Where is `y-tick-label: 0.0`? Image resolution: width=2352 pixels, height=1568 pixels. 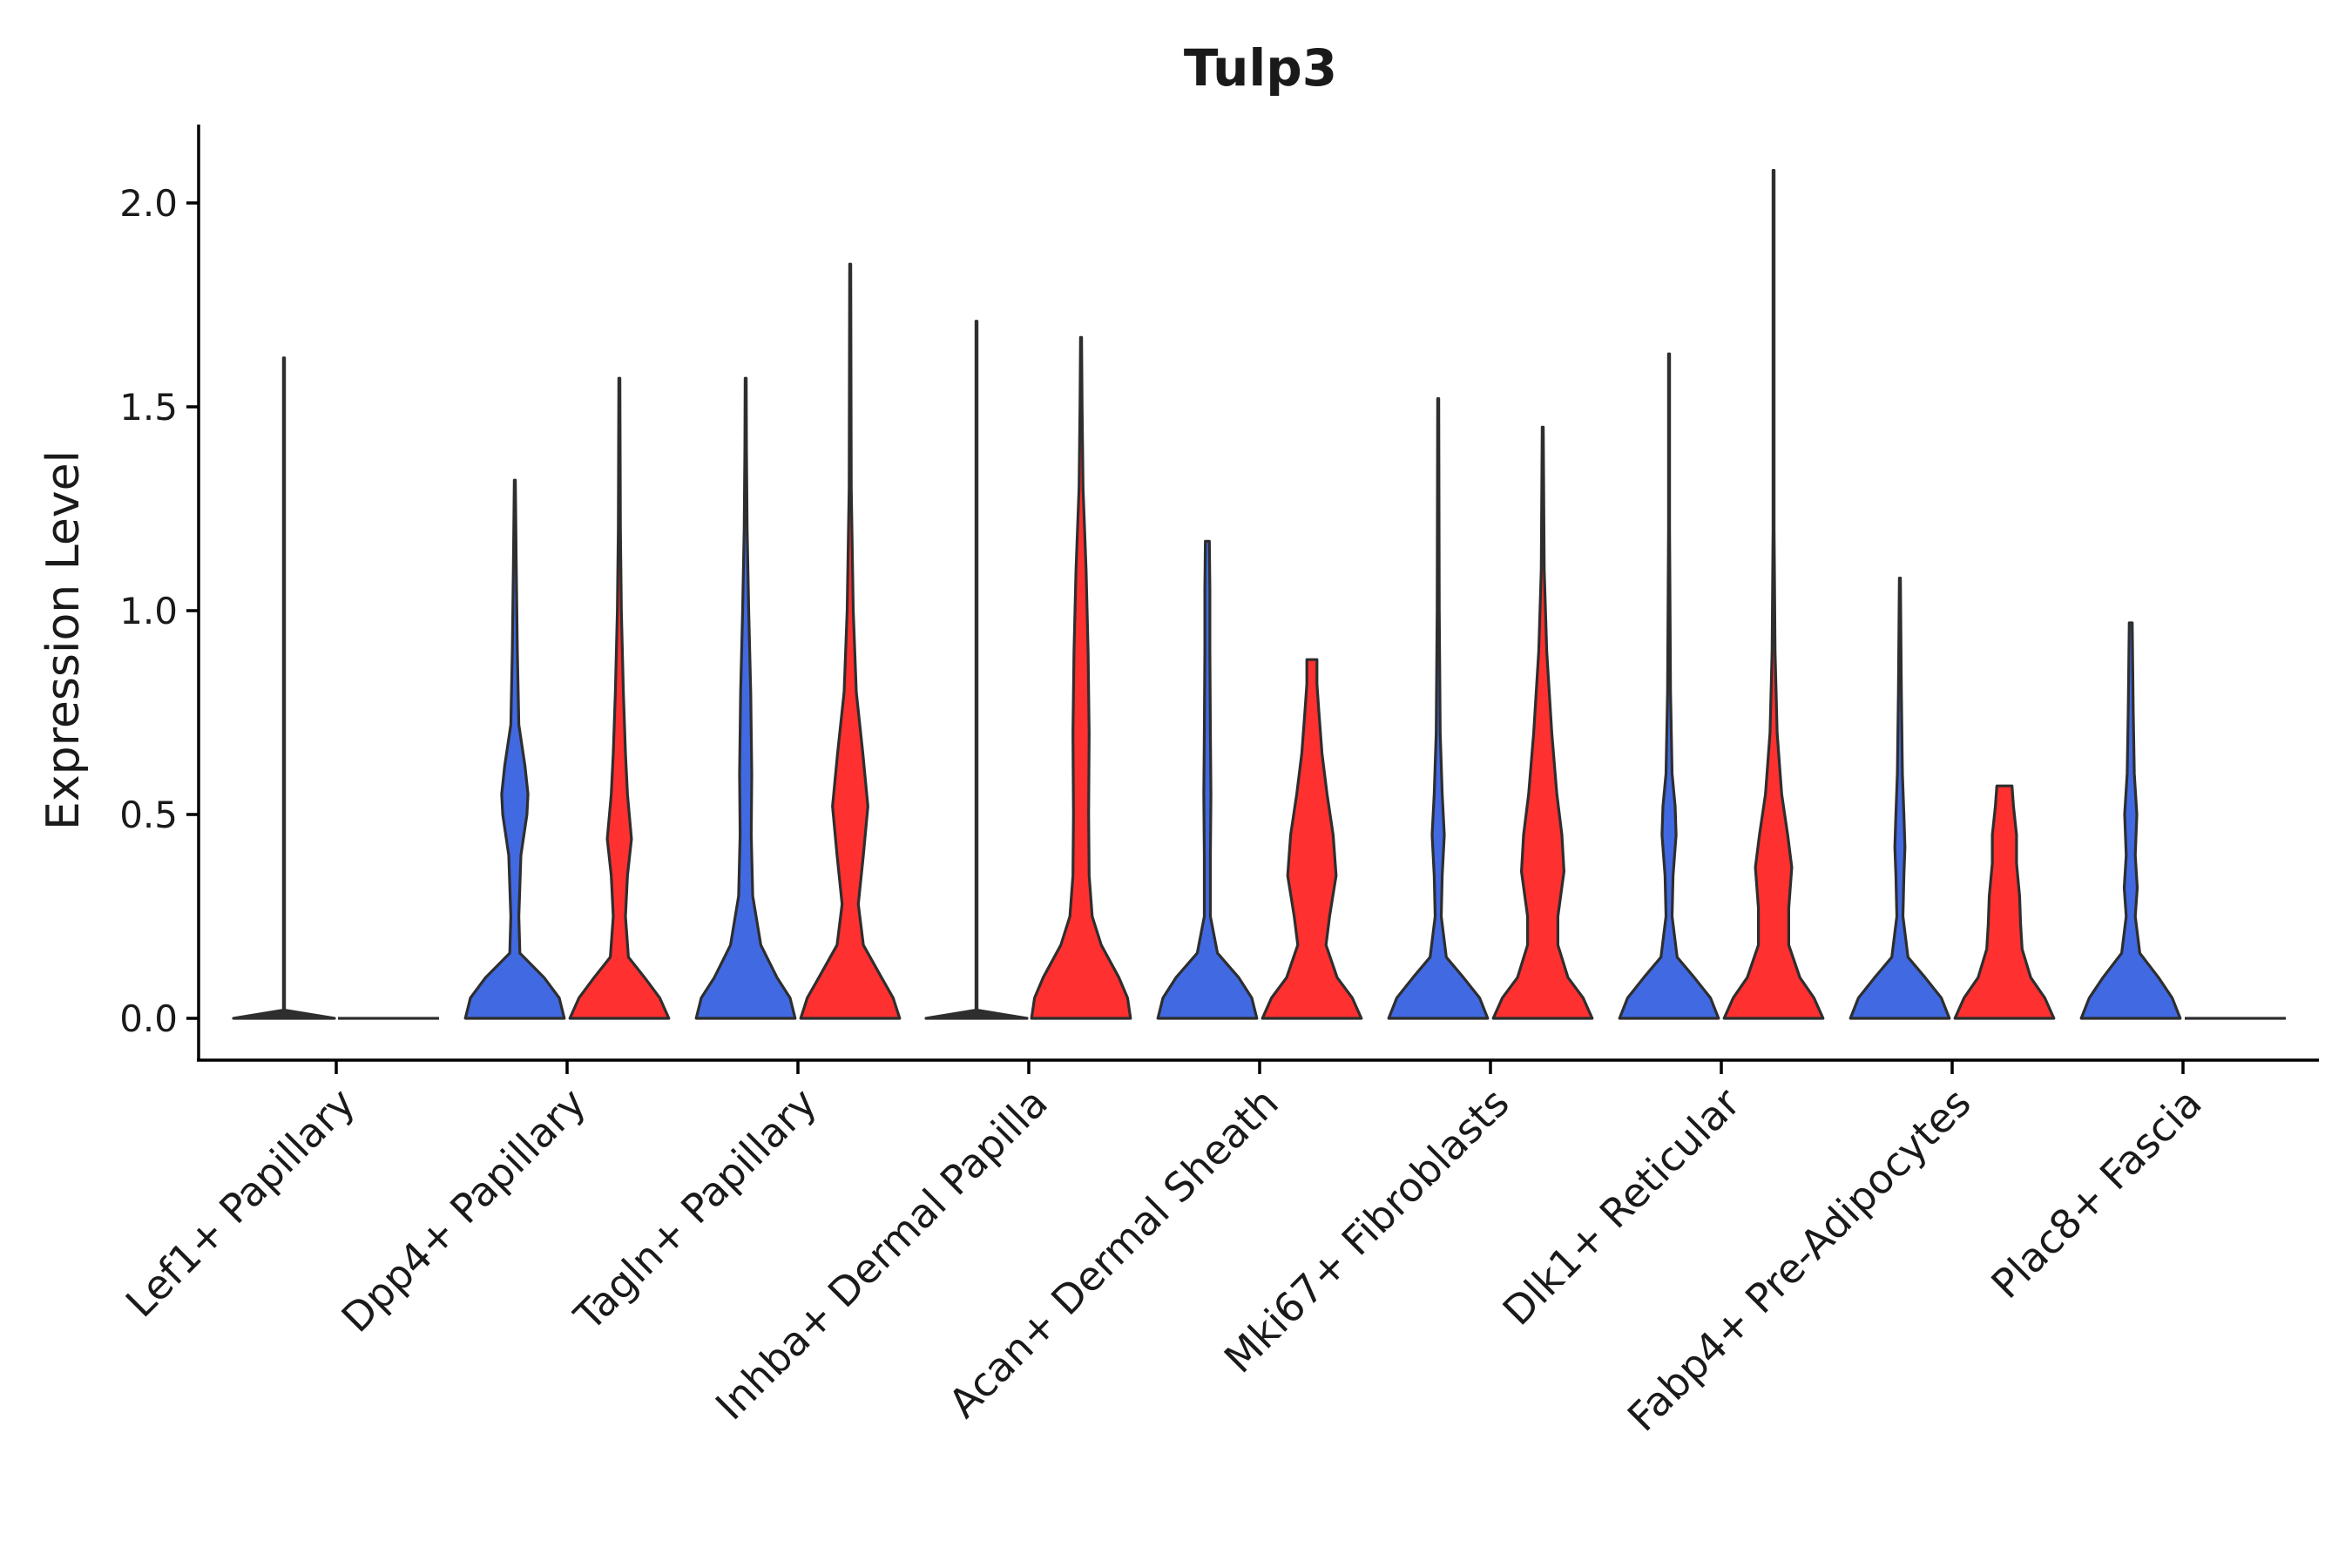 y-tick-label: 0.0 is located at coordinates (148, 1018).